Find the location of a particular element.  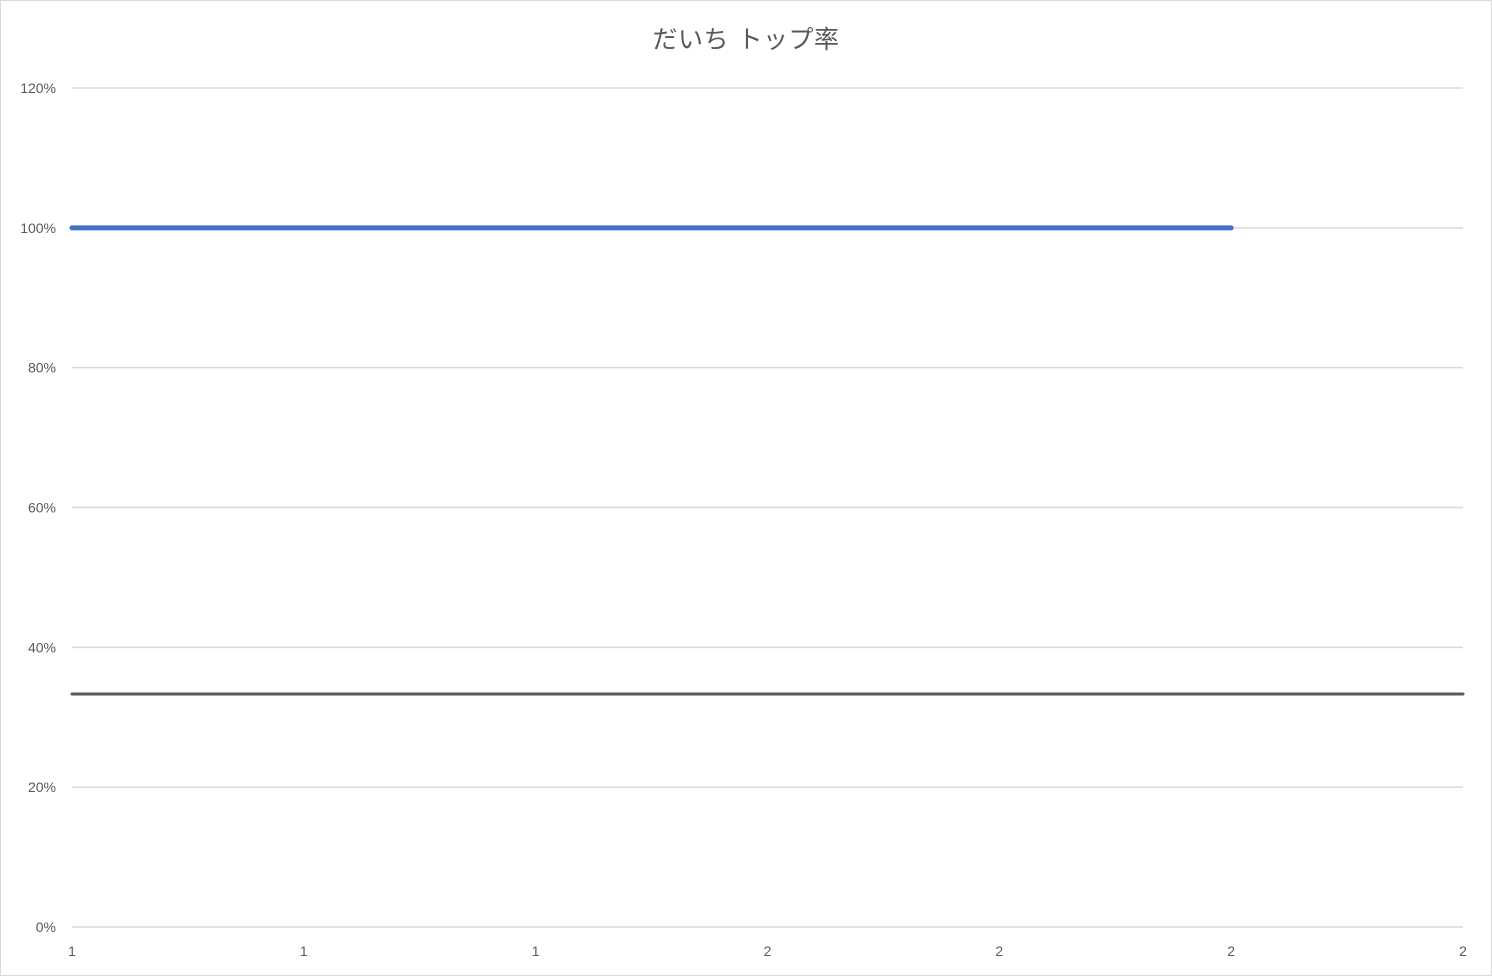

x-tick-label-1: 1 is located at coordinates (304, 951).